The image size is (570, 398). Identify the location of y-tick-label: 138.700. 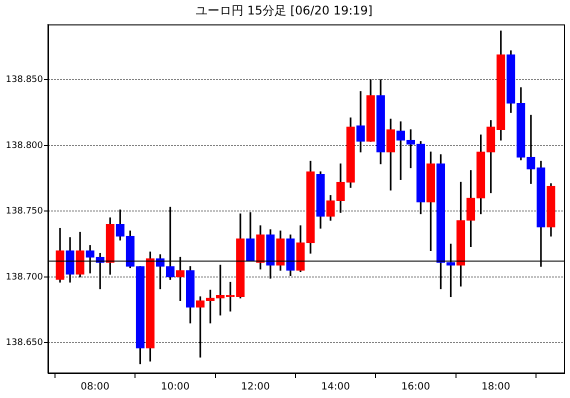
(25, 277).